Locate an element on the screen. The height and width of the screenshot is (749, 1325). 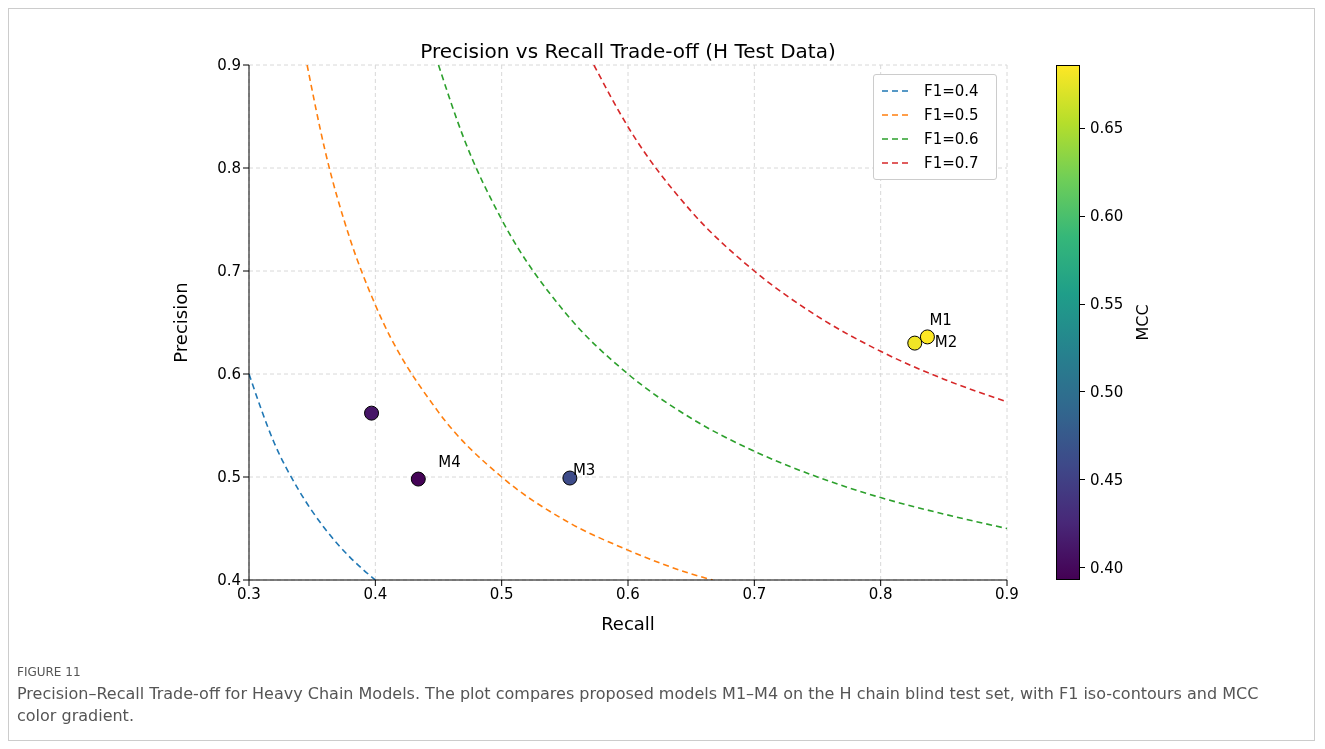
annotation: M3 is located at coordinates (584, 470).